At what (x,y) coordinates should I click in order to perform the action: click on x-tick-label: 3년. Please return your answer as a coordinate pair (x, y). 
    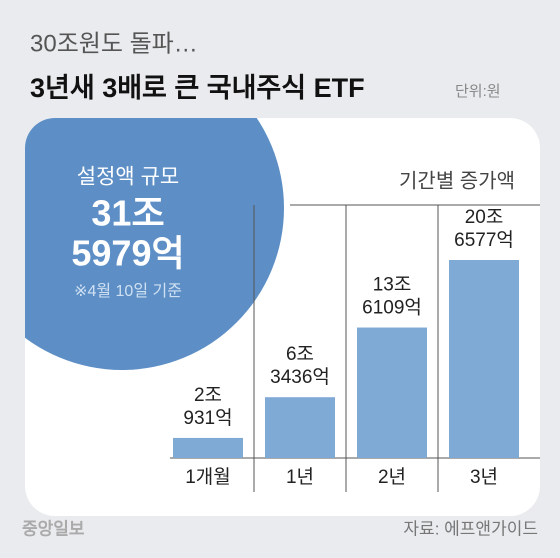
    Looking at the image, I should click on (484, 477).